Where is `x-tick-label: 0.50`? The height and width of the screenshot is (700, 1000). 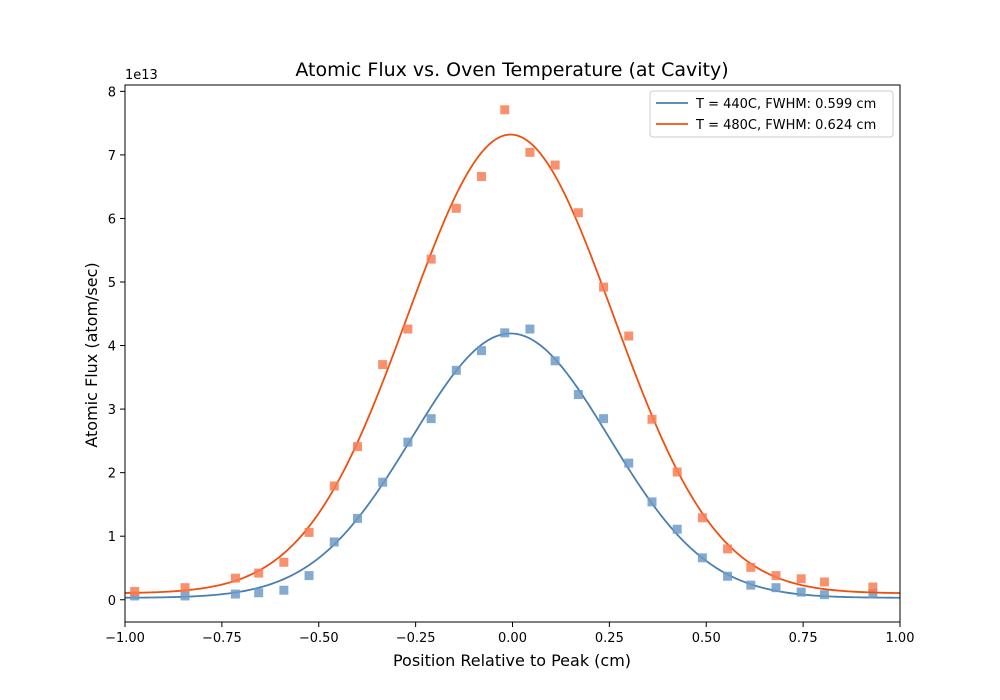 x-tick-label: 0.50 is located at coordinates (706, 638).